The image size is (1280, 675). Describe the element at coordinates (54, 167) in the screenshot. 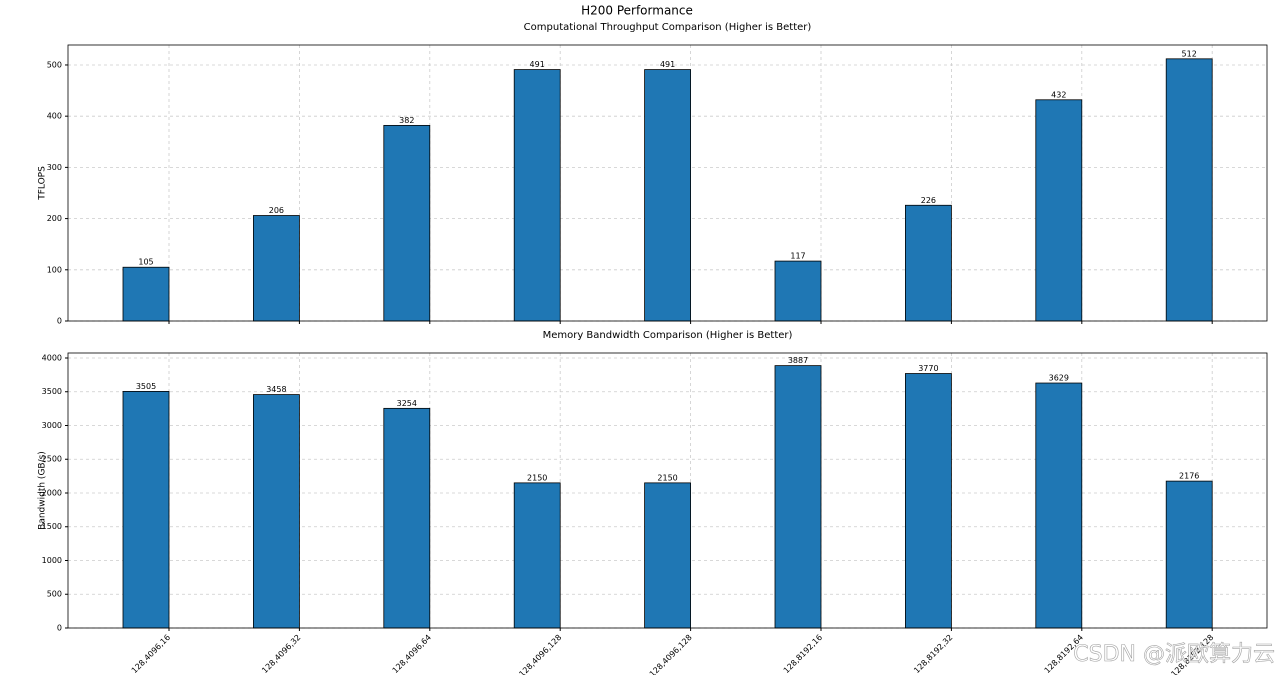

I see `y-tick-label: 300` at that location.